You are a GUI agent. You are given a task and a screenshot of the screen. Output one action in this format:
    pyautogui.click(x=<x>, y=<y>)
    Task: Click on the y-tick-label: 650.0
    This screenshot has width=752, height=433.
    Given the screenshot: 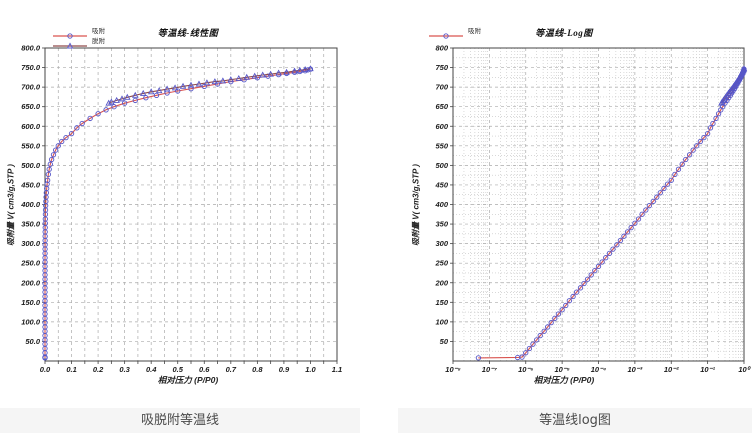 What is the action you would take?
    pyautogui.click(x=31, y=106)
    